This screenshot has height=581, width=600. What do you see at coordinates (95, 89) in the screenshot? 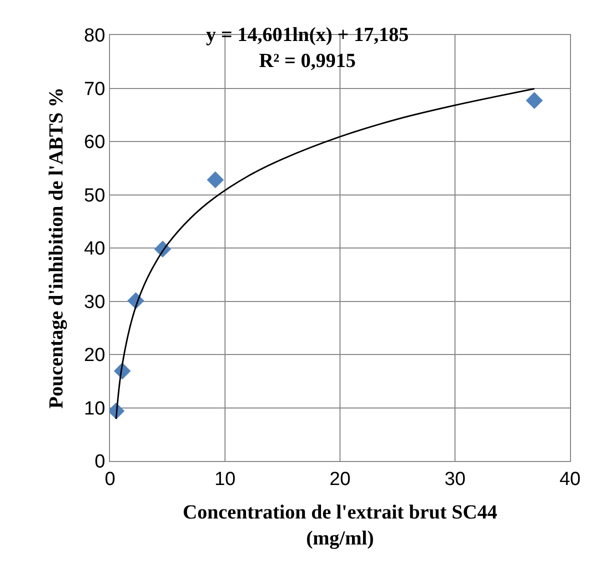
I see `y-tick-label: 70` at bounding box center [95, 89].